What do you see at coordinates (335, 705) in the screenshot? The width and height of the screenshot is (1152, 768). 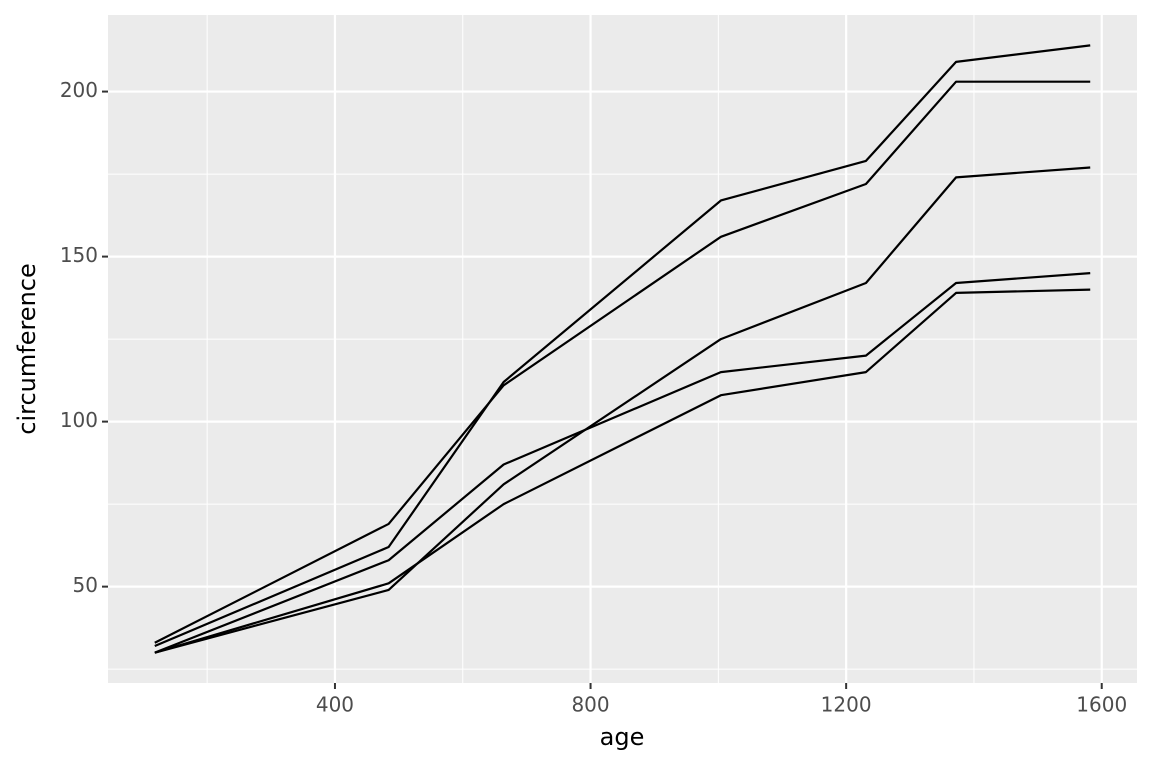 I see `x-tick-label: 400` at bounding box center [335, 705].